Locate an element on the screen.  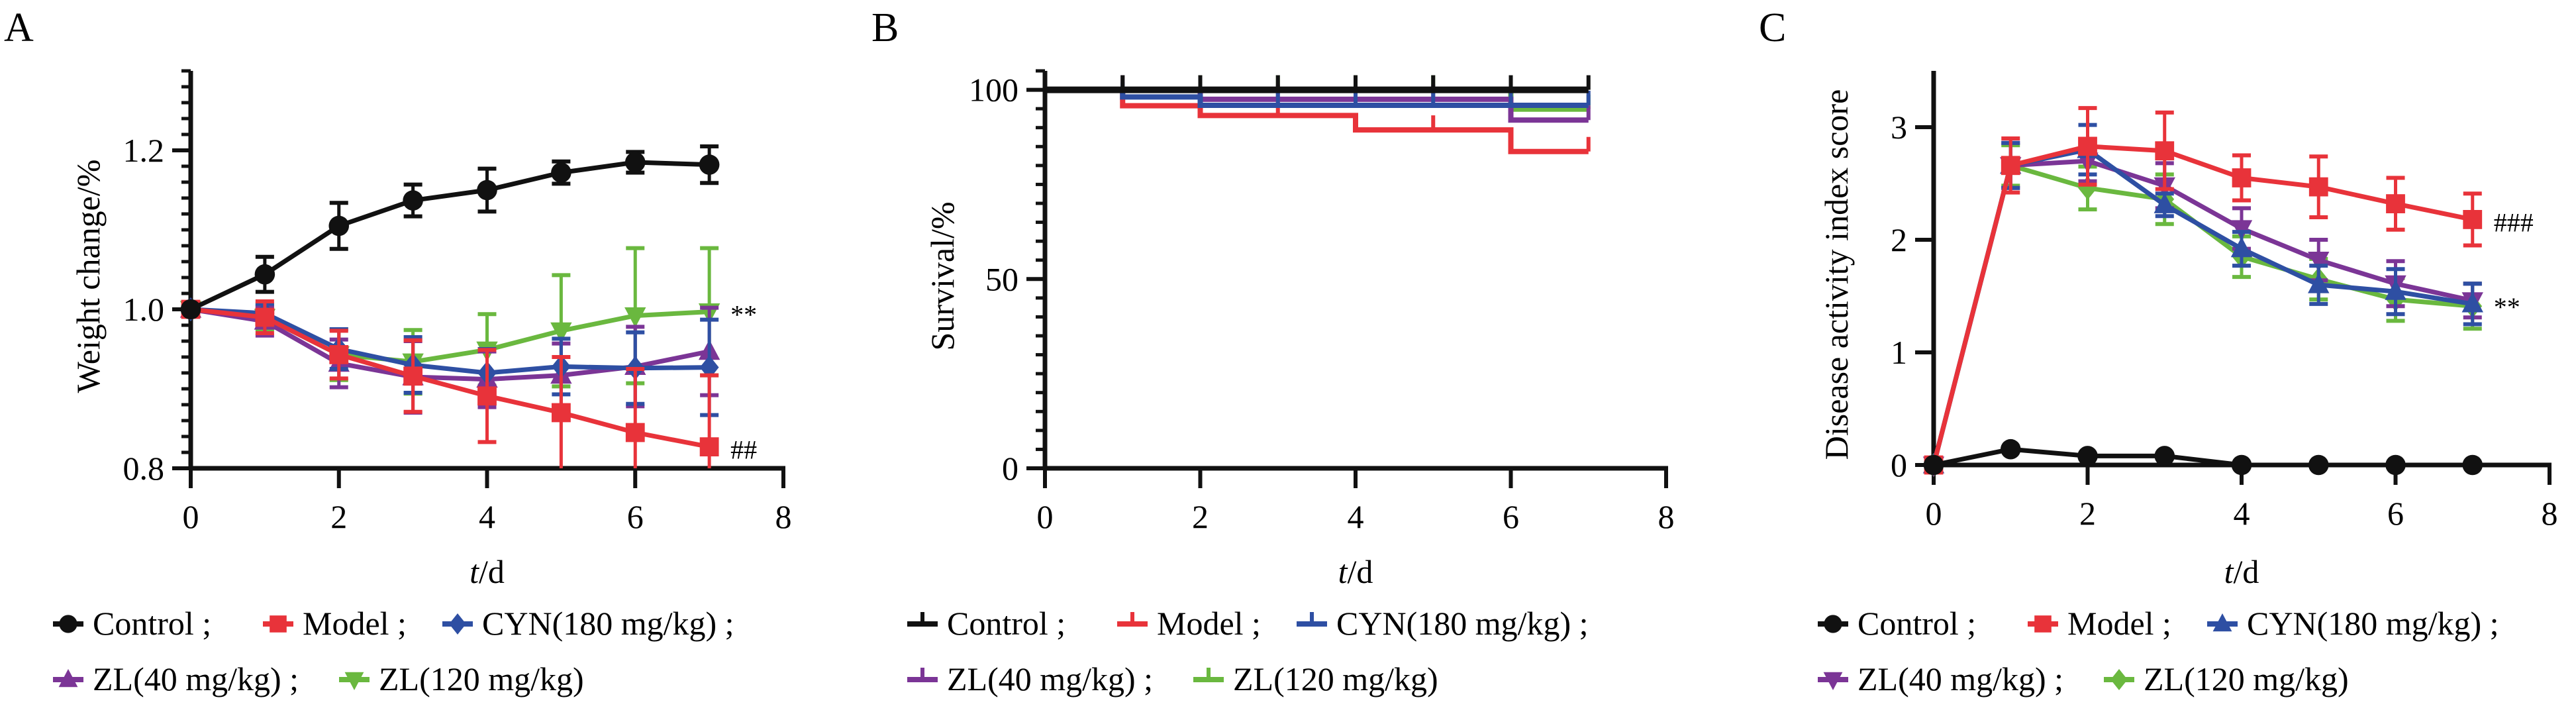
y-tick-label: 1 is located at coordinates (1899, 353).